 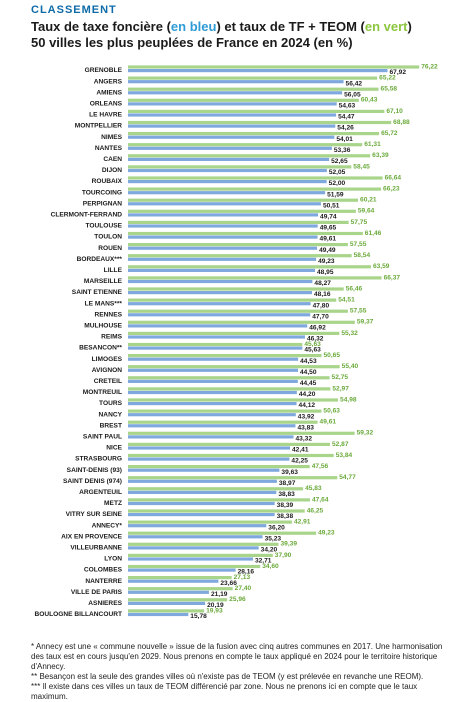 What do you see at coordinates (273, 538) in the screenshot?
I see `value-label-tf: 35,23` at bounding box center [273, 538].